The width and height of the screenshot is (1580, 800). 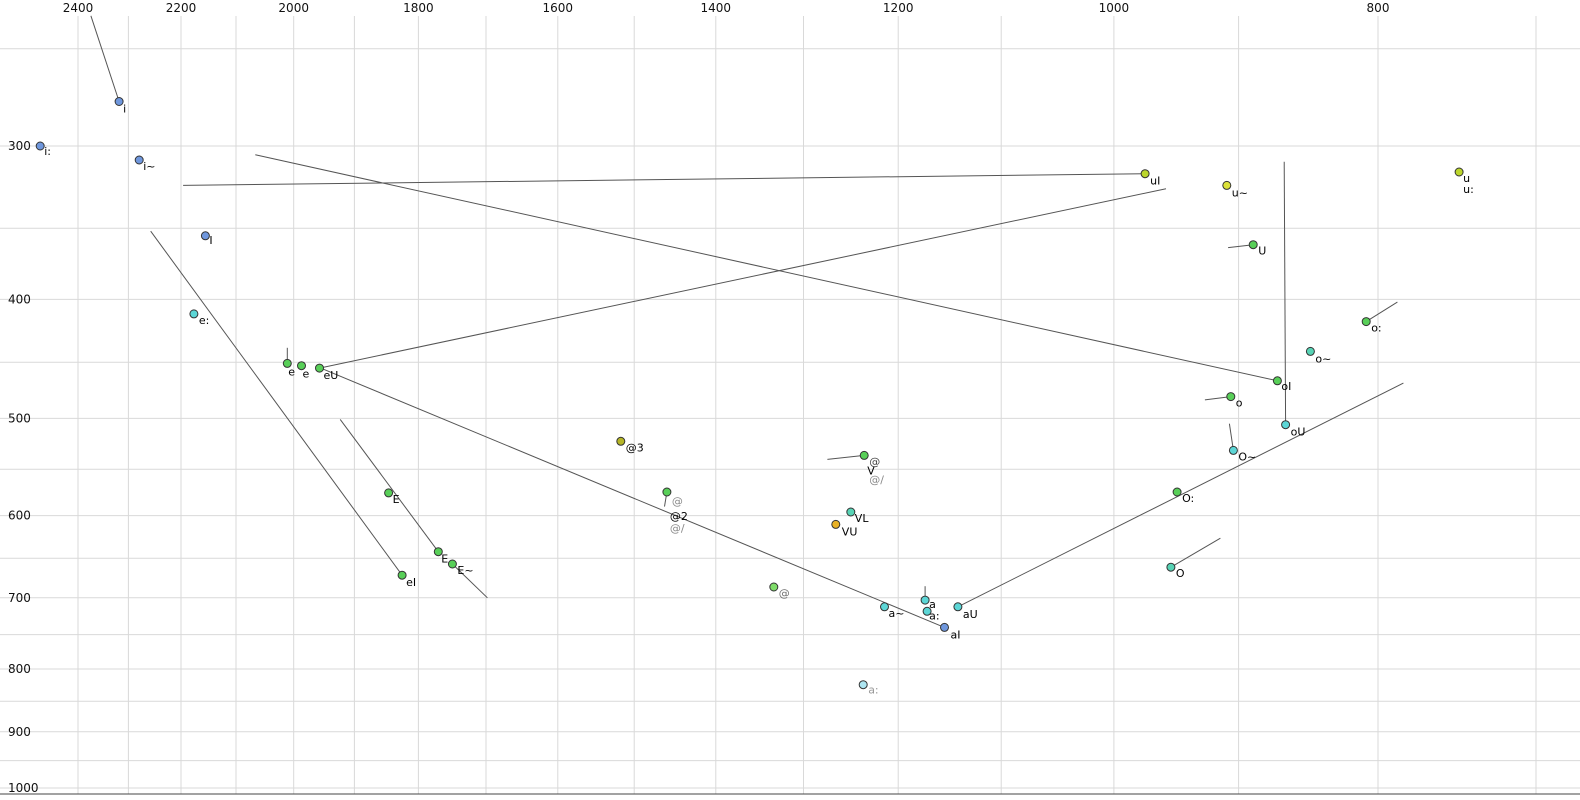 I want to click on vowel-tail-aI, so click(x=632, y=497).